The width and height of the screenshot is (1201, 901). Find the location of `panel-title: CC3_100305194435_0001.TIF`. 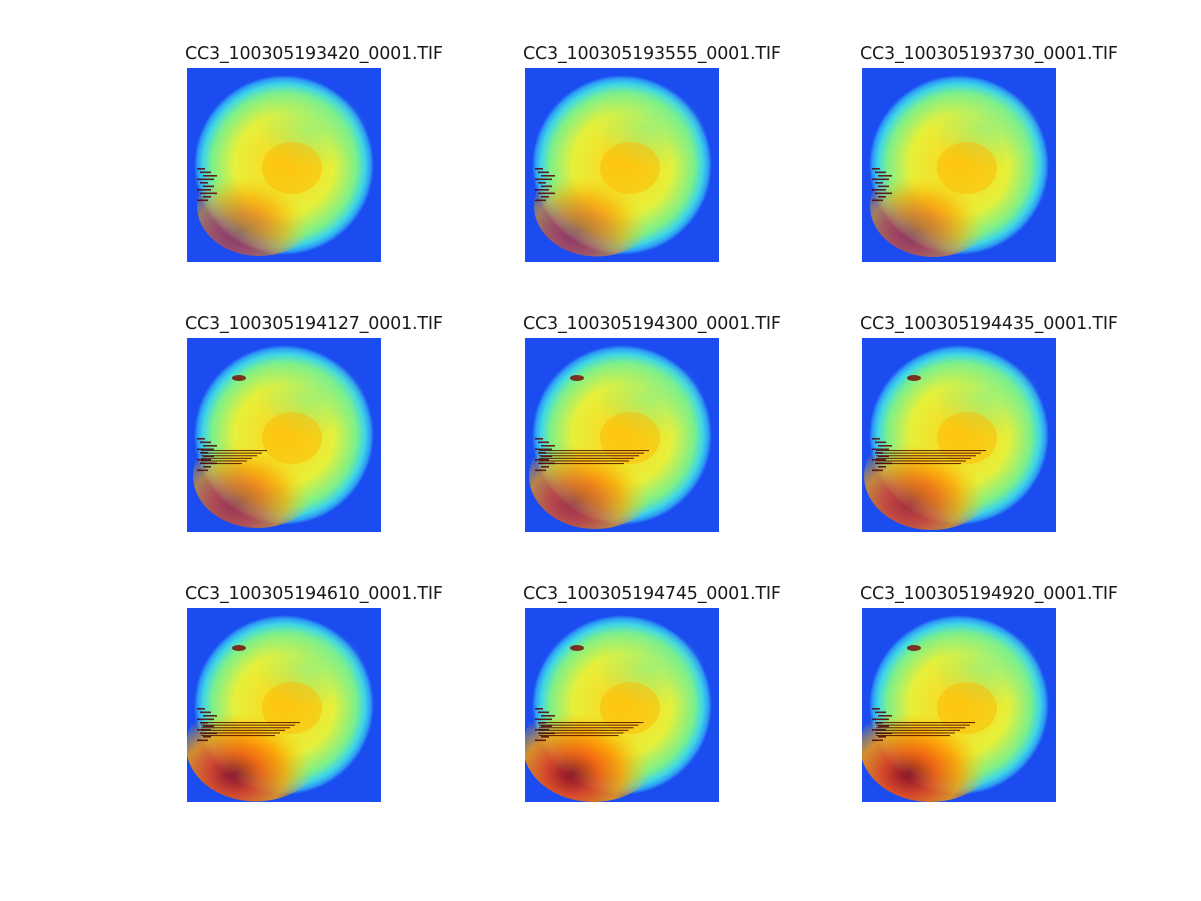

panel-title: CC3_100305194435_0001.TIF is located at coordinates (989, 324).